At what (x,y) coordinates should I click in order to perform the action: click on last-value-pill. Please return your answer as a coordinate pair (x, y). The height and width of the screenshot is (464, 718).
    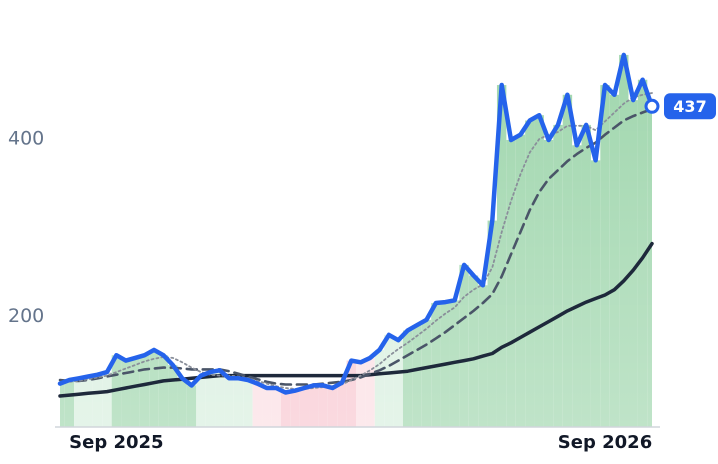
    Looking at the image, I should click on (690, 106).